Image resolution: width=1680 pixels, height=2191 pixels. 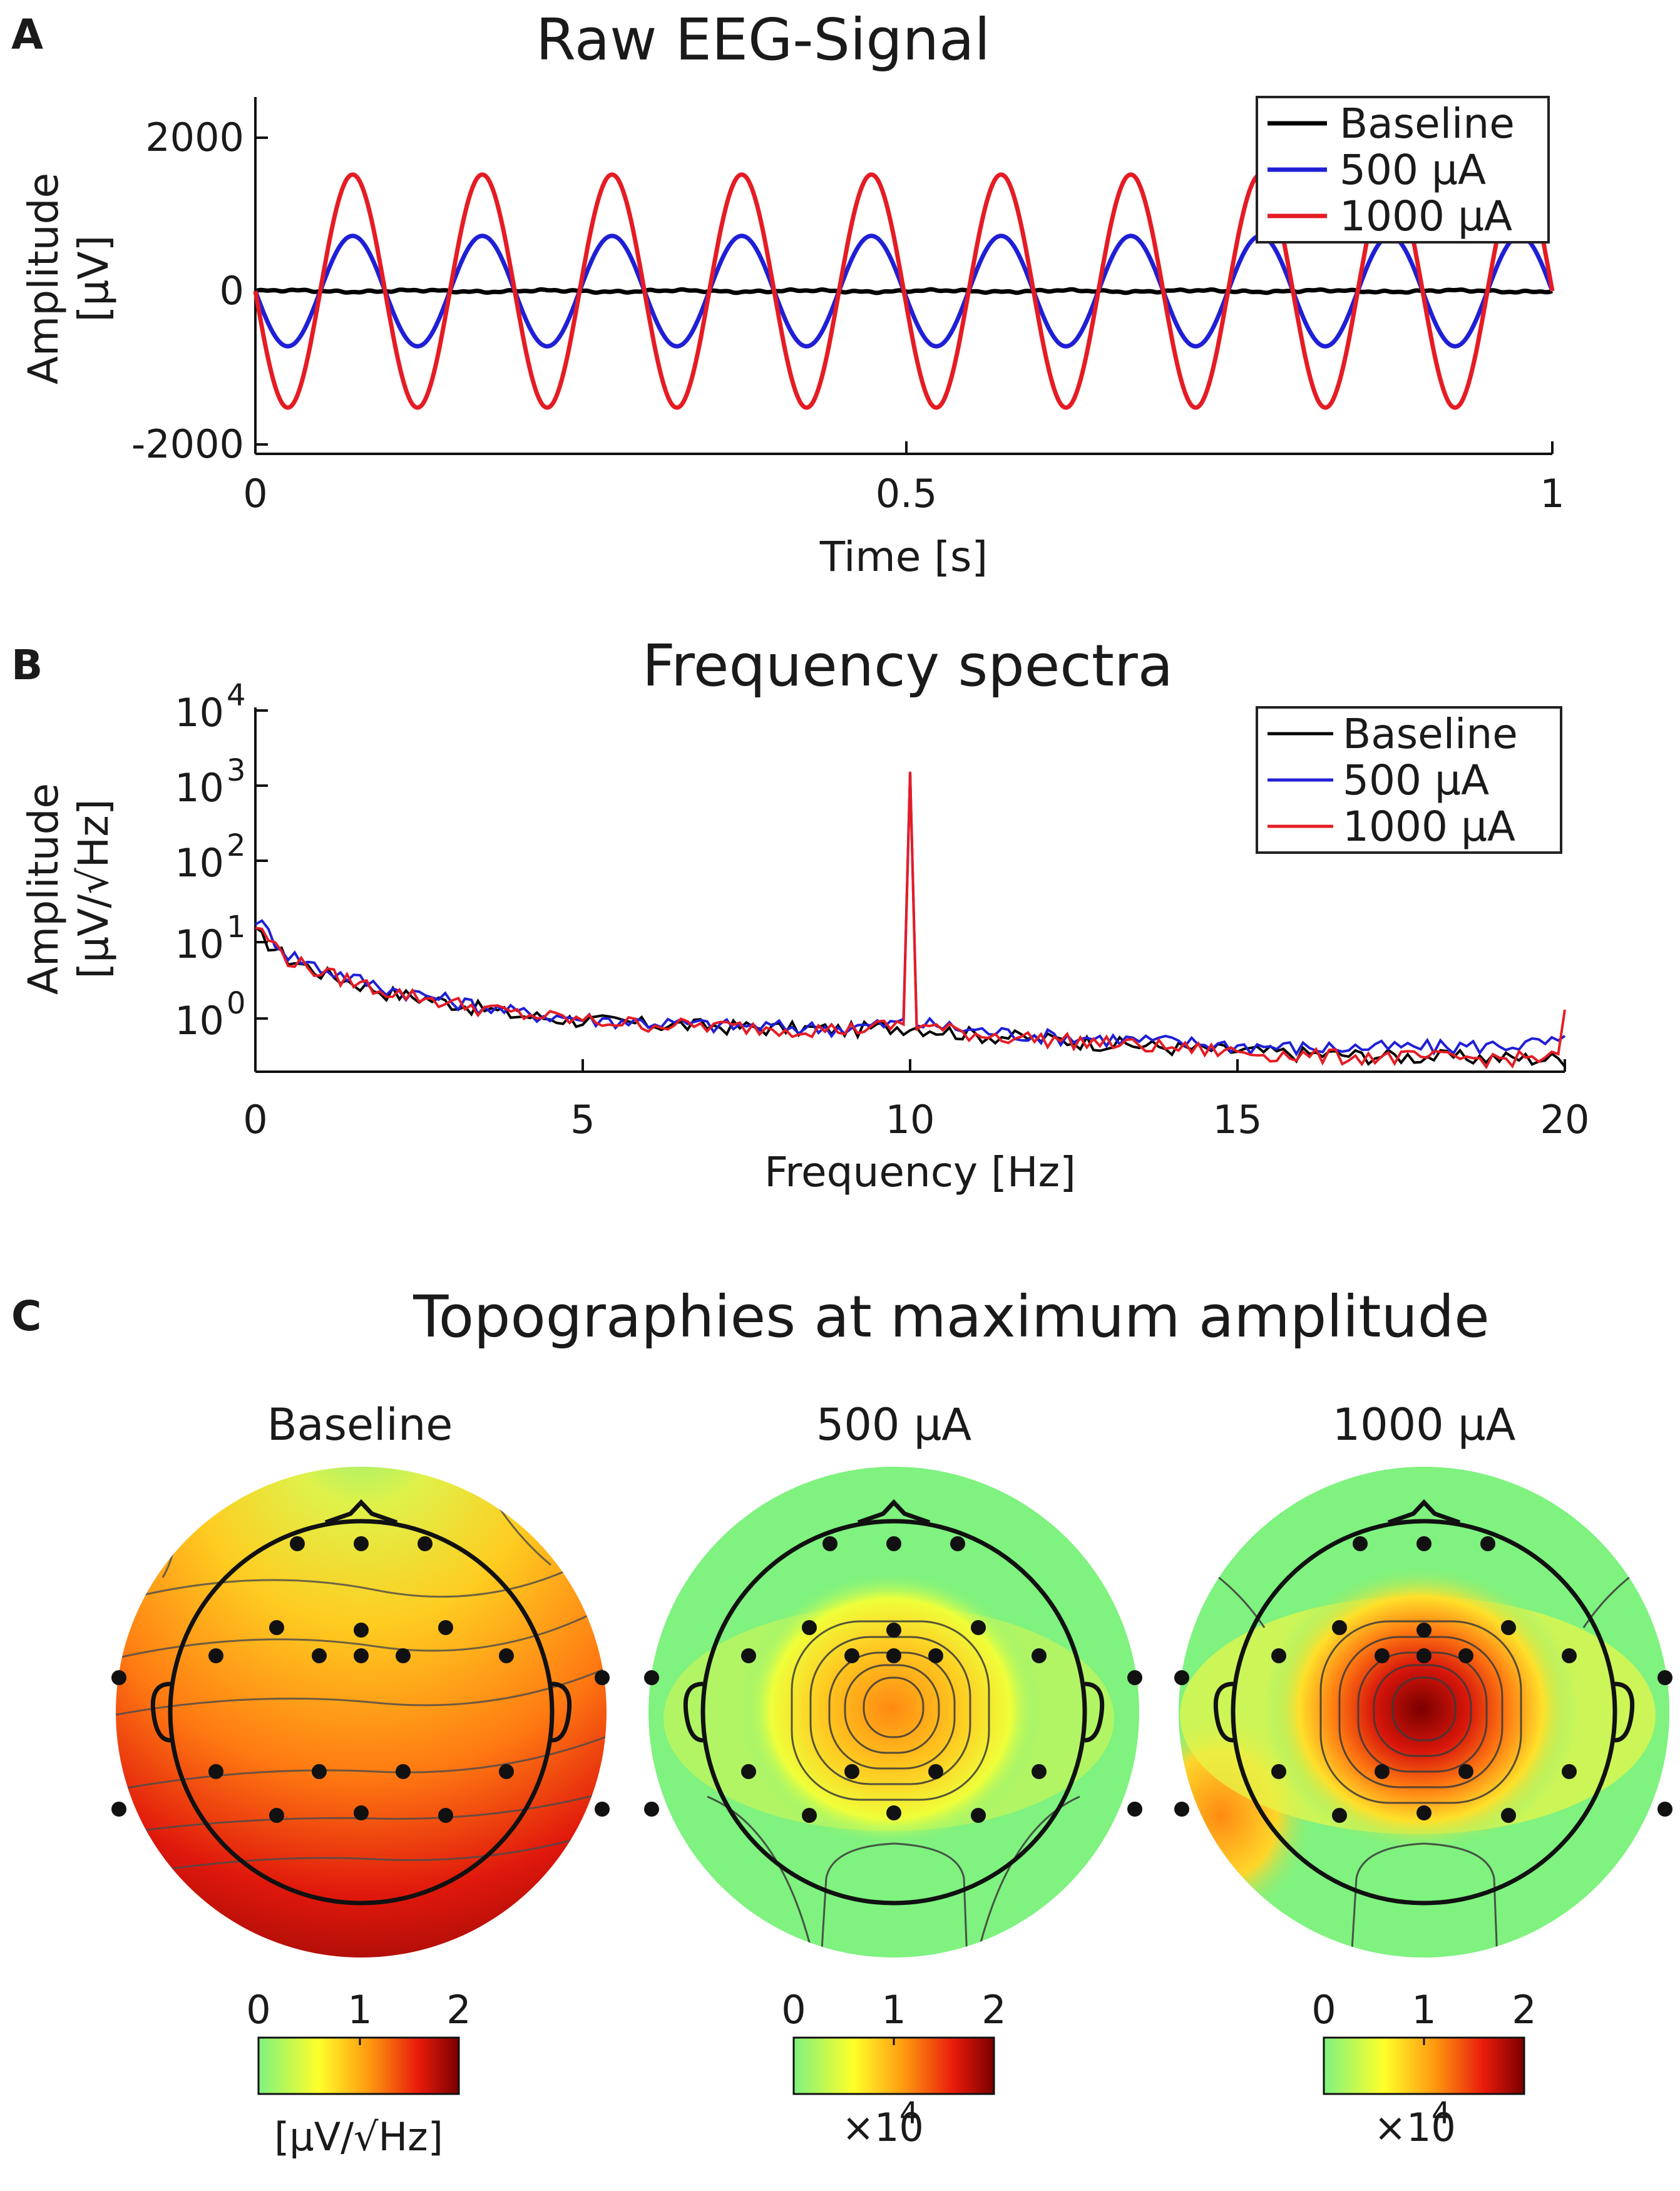 What do you see at coordinates (358, 2073) in the screenshot?
I see `colorbar-baseline: 0 1 2 [μV/√Hz]` at bounding box center [358, 2073].